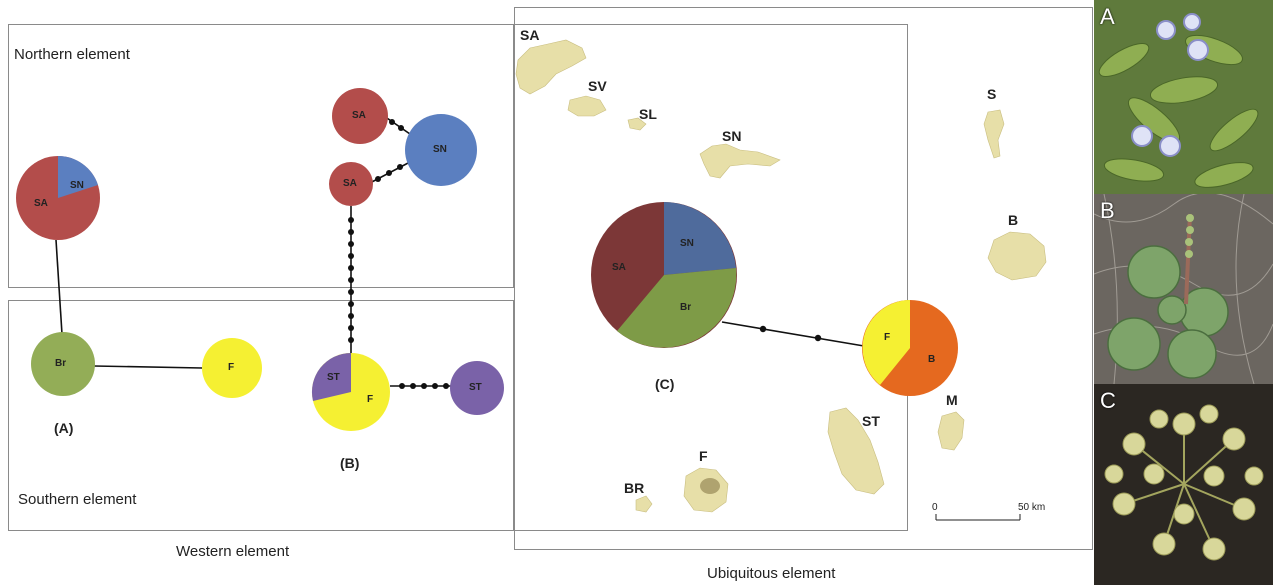 The image size is (1273, 585). I want to click on photo-label-a: A, so click(1107, 16).